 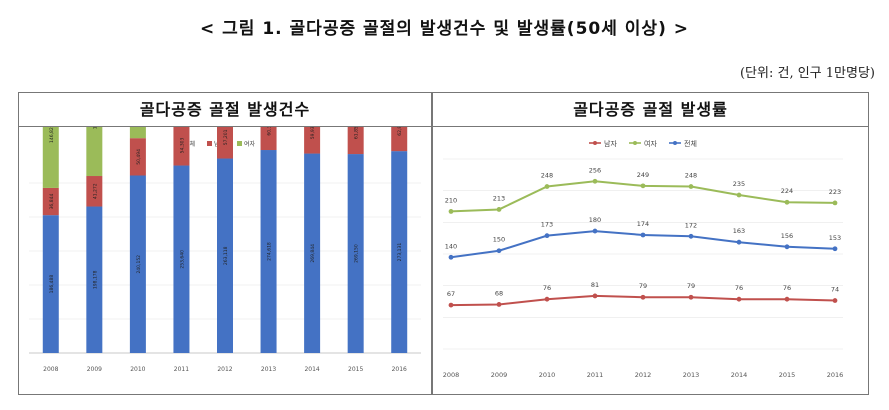 I want to click on data-label-total: 186,488, so click(x=52, y=284).